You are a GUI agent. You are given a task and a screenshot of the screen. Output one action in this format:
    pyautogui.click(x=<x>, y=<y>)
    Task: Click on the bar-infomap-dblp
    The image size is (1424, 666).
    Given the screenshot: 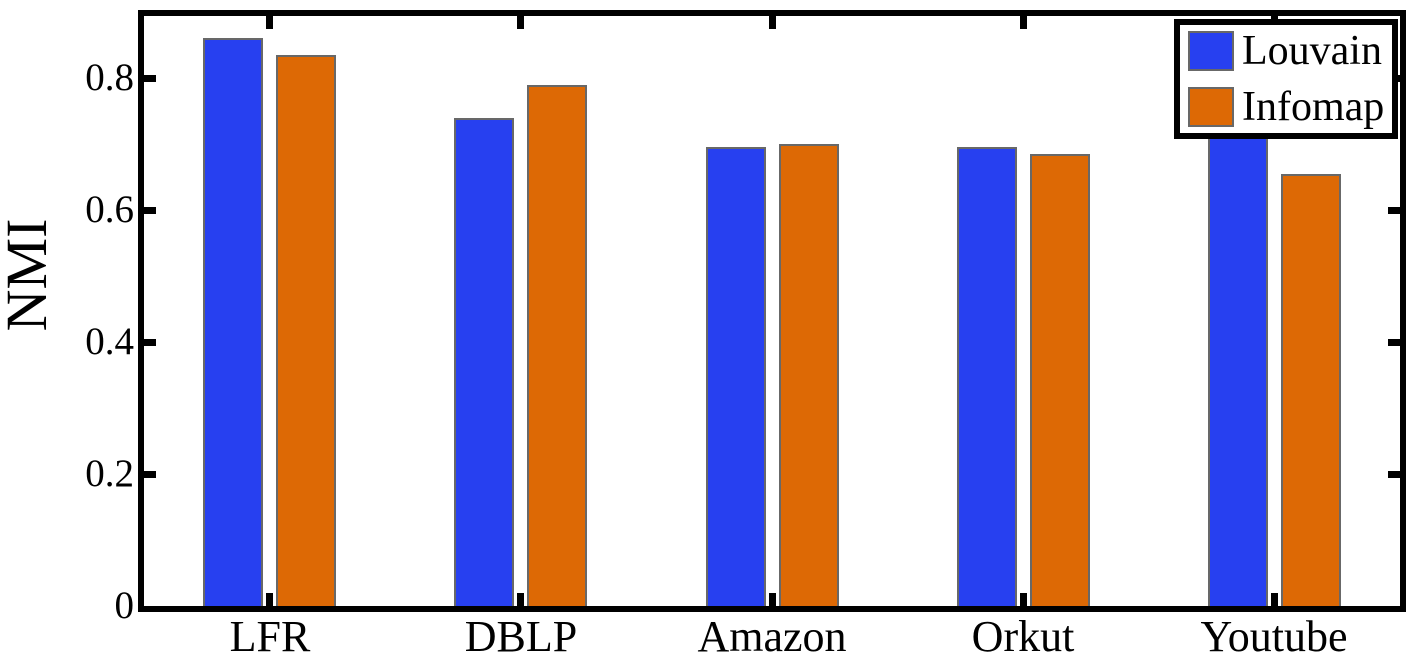 What is the action you would take?
    pyautogui.click(x=557, y=345)
    